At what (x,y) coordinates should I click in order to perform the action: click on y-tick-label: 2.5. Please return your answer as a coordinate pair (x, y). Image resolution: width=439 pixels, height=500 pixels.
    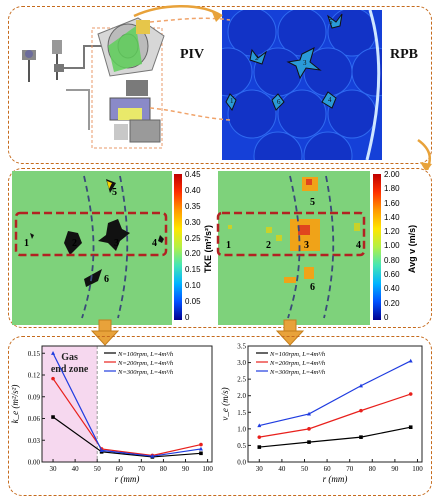
    Looking at the image, I should click on (241, 380).